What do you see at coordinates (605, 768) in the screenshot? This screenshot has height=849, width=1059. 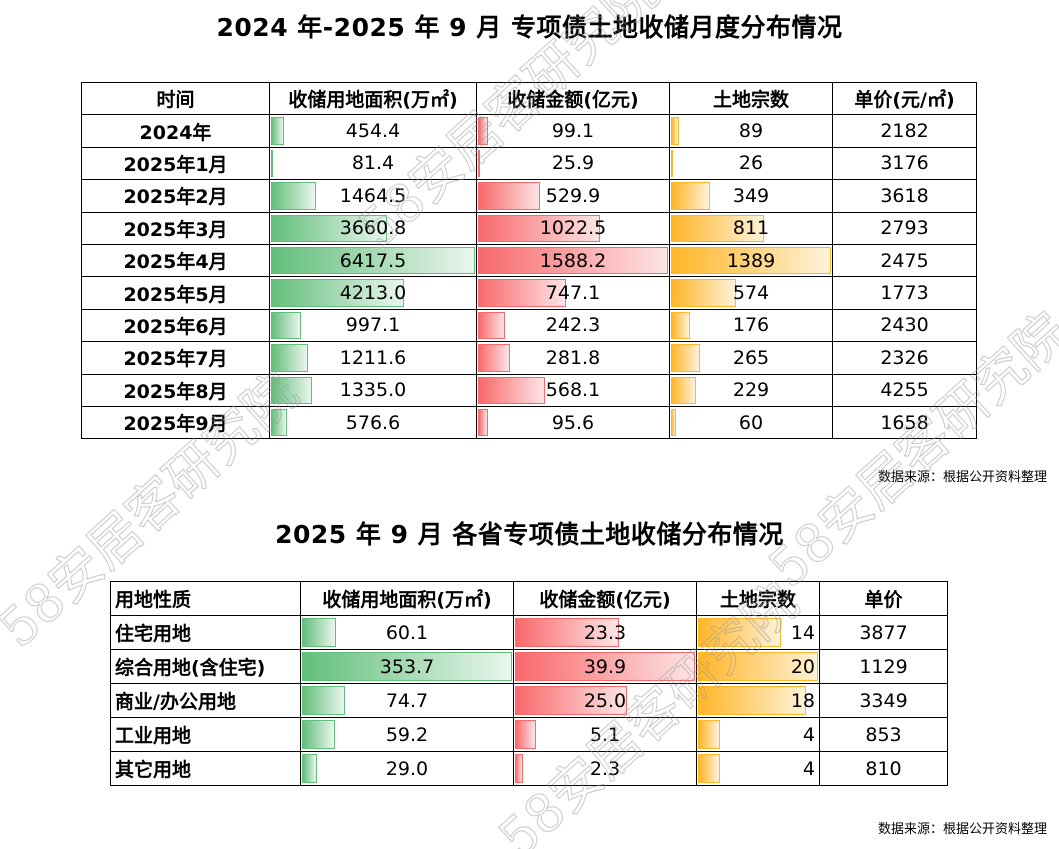 I see `cell-value: 2.3` at bounding box center [605, 768].